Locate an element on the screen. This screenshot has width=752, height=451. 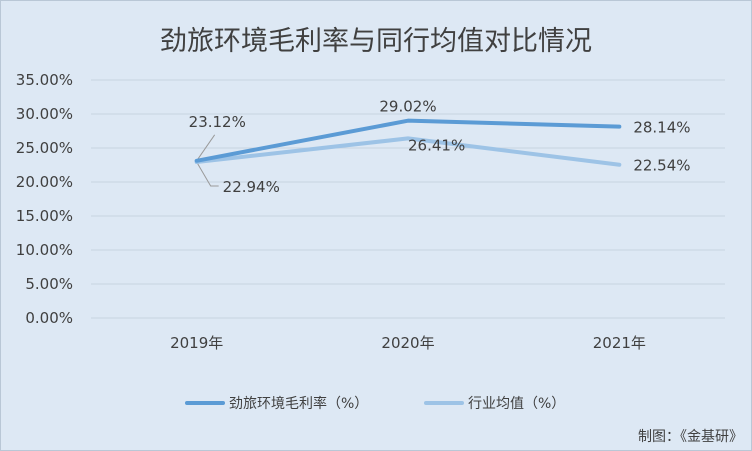
data-label: 23.12% is located at coordinates (217, 122).